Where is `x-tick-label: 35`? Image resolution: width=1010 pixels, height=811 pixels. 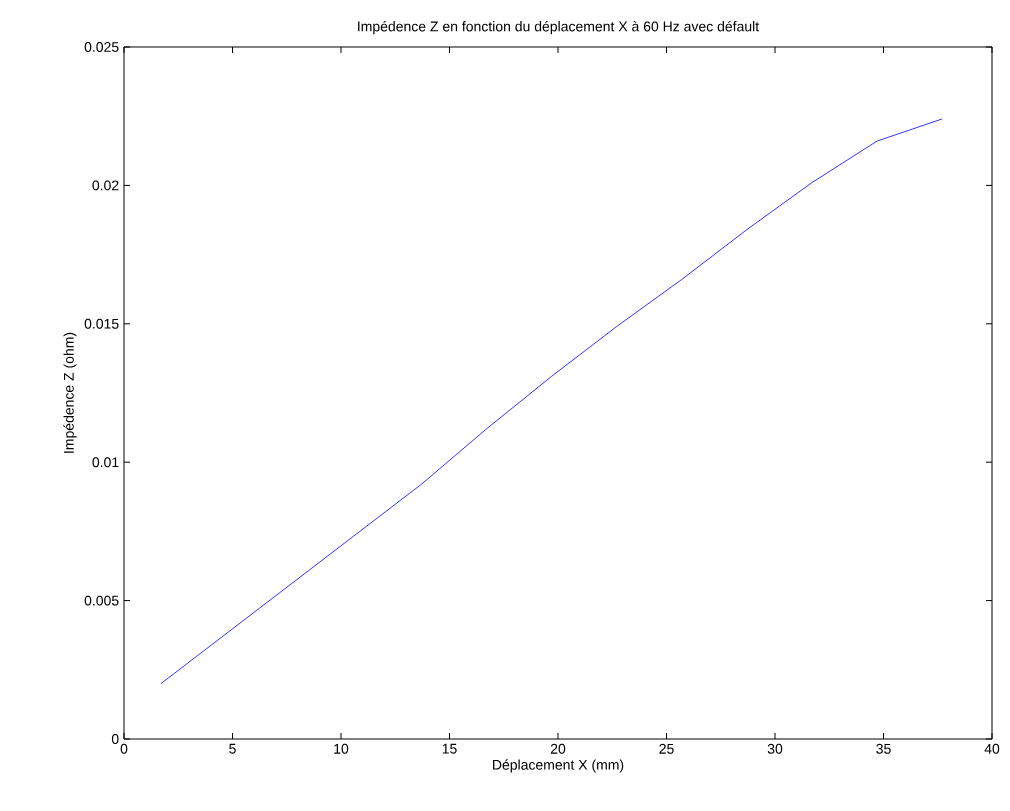 x-tick-label: 35 is located at coordinates (883, 748).